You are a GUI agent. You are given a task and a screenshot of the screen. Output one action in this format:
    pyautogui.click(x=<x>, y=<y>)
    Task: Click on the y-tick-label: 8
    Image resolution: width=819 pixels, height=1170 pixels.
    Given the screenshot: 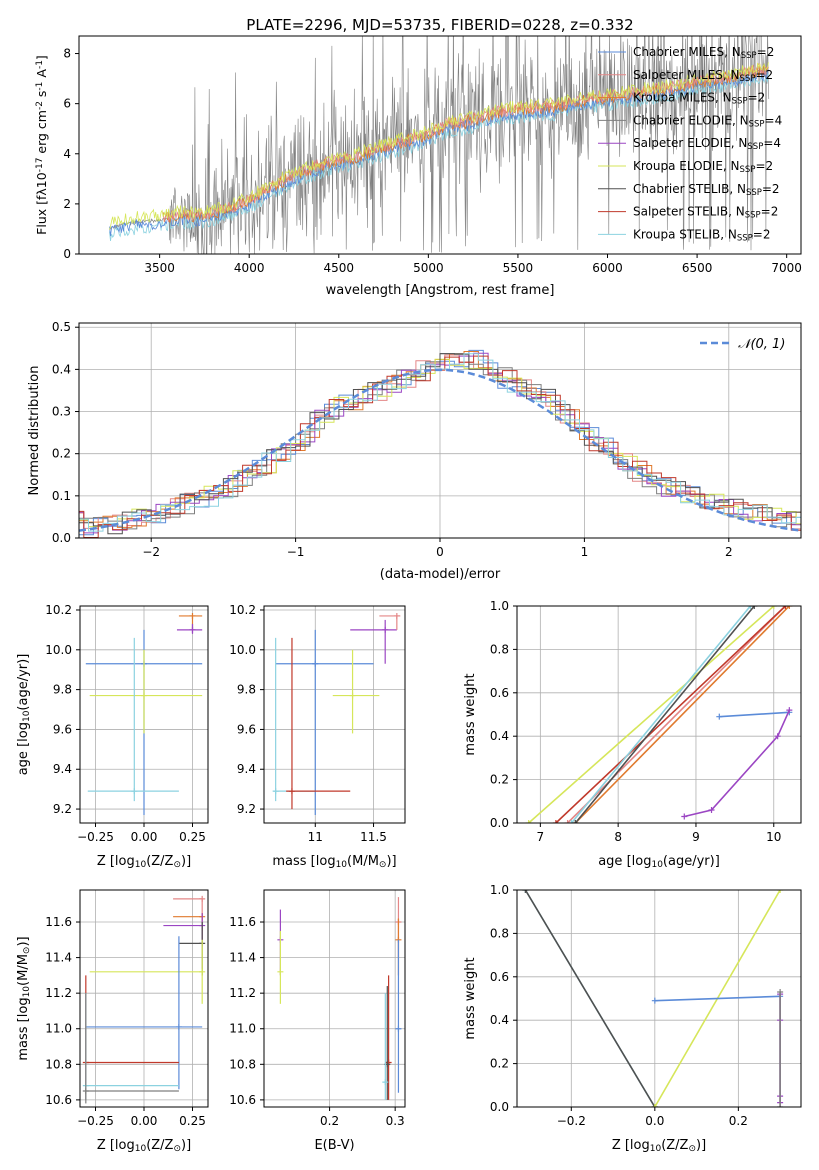 What is the action you would take?
    pyautogui.click(x=67, y=54)
    